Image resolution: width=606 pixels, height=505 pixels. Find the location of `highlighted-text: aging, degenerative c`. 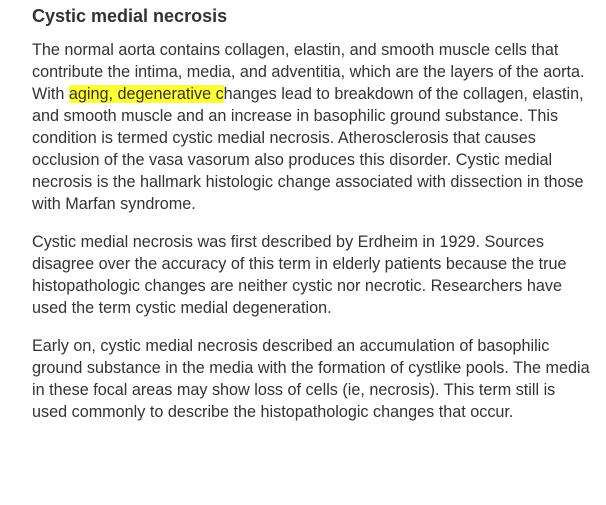

highlighted-text: aging, degenerative c is located at coordinates (146, 94).